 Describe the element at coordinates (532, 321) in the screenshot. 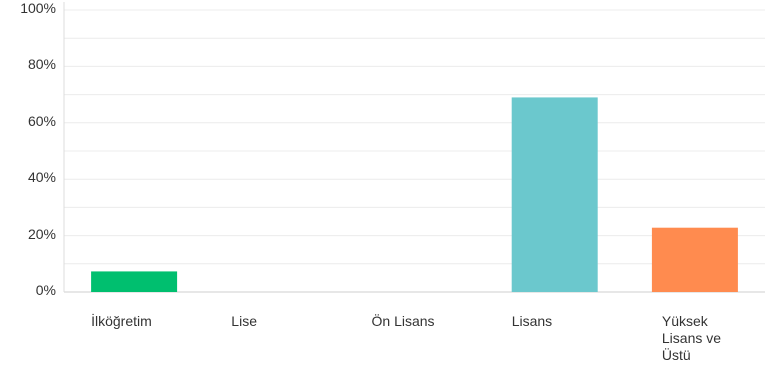

I see `x-category-label: Lisans` at that location.